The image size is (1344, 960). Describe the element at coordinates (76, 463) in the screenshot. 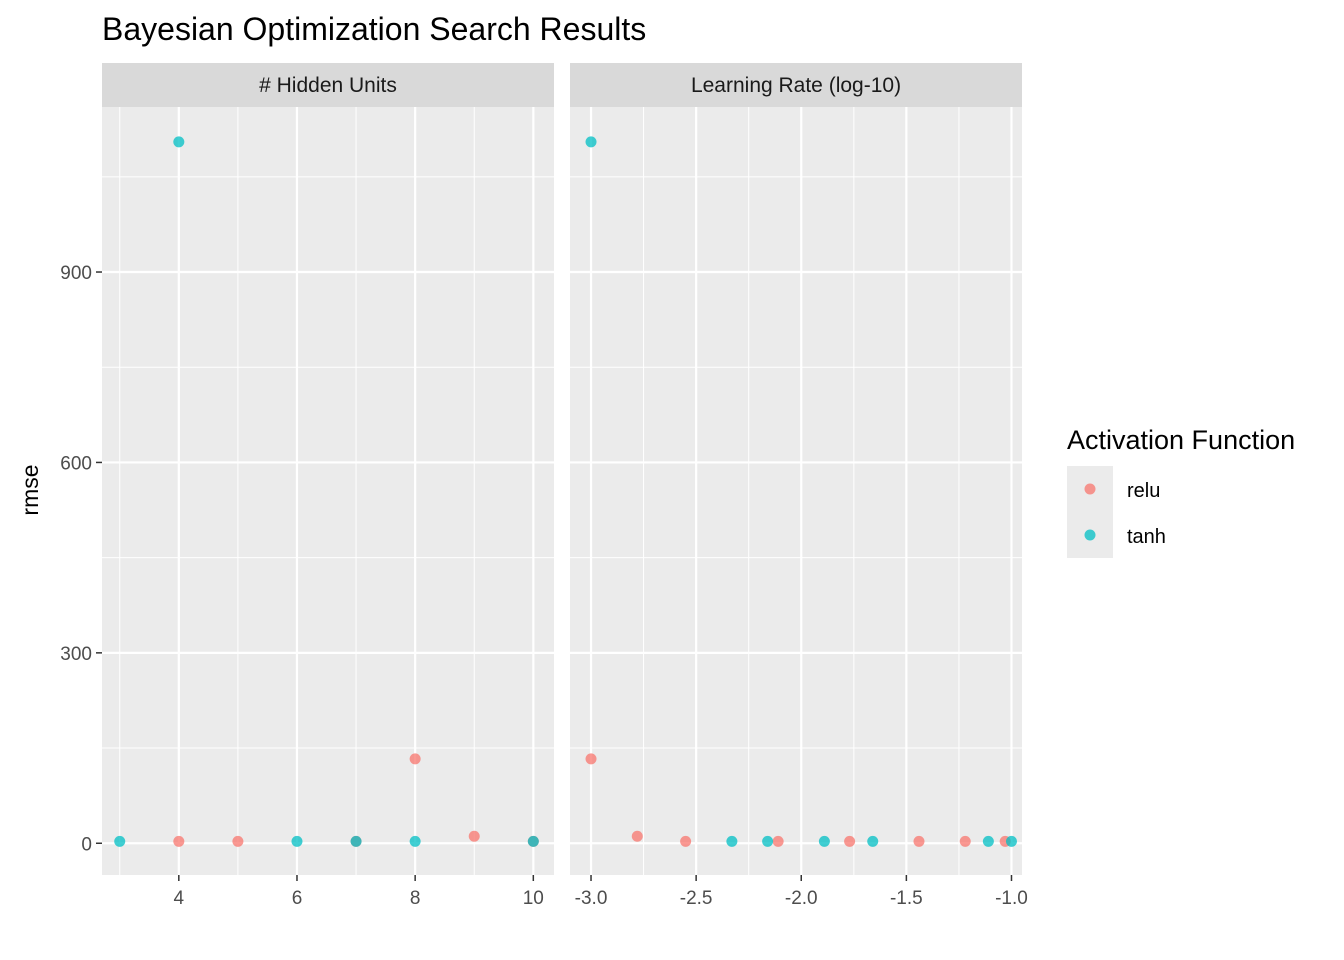

I see `y-tick-label: 600` at that location.